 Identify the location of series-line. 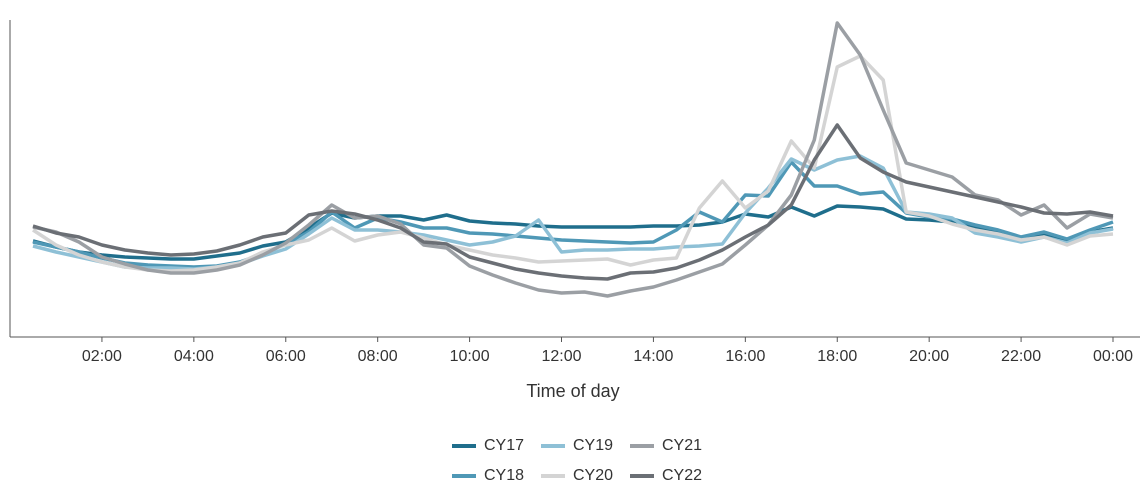
(573, 232).